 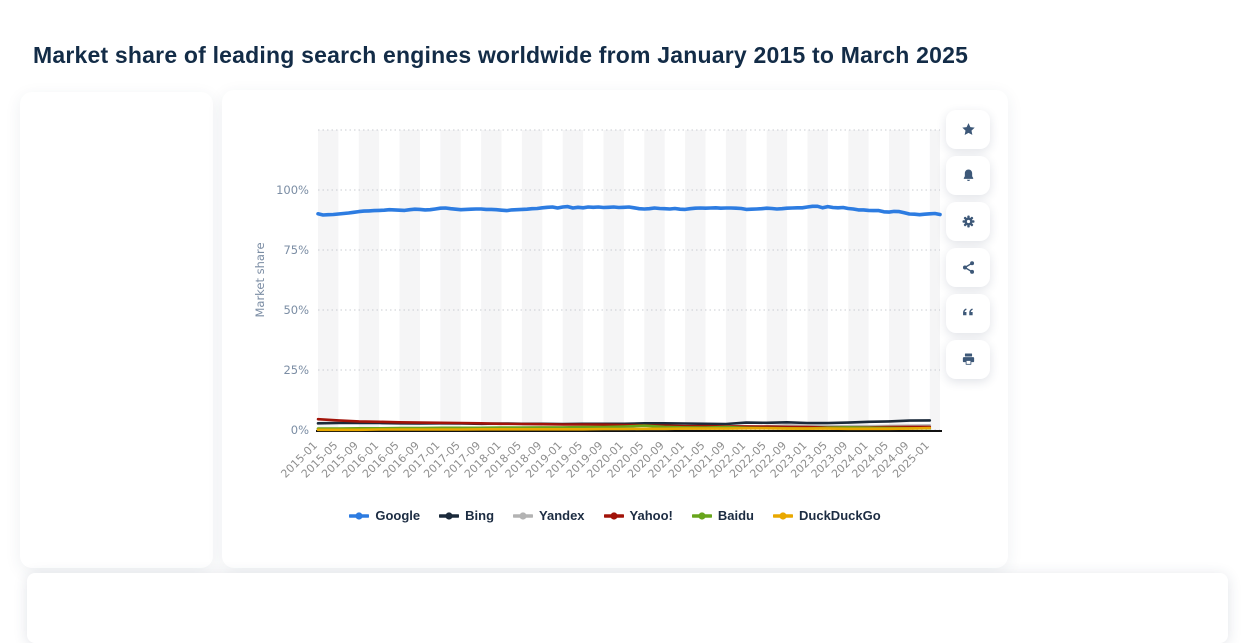 What do you see at coordinates (116, 330) in the screenshot?
I see `left-panel` at bounding box center [116, 330].